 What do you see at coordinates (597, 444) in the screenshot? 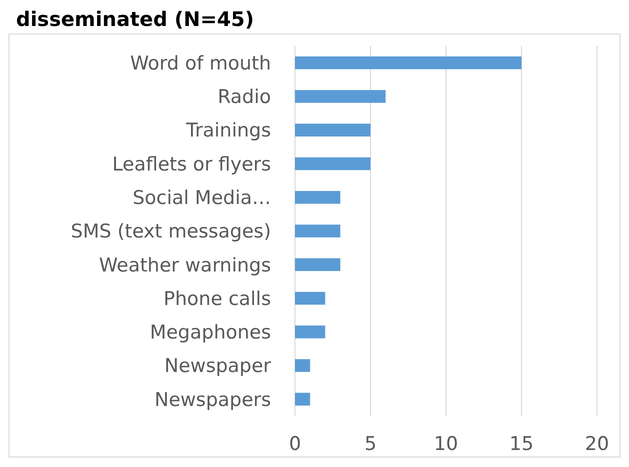
I see `x-tick-label: 20` at bounding box center [597, 444].